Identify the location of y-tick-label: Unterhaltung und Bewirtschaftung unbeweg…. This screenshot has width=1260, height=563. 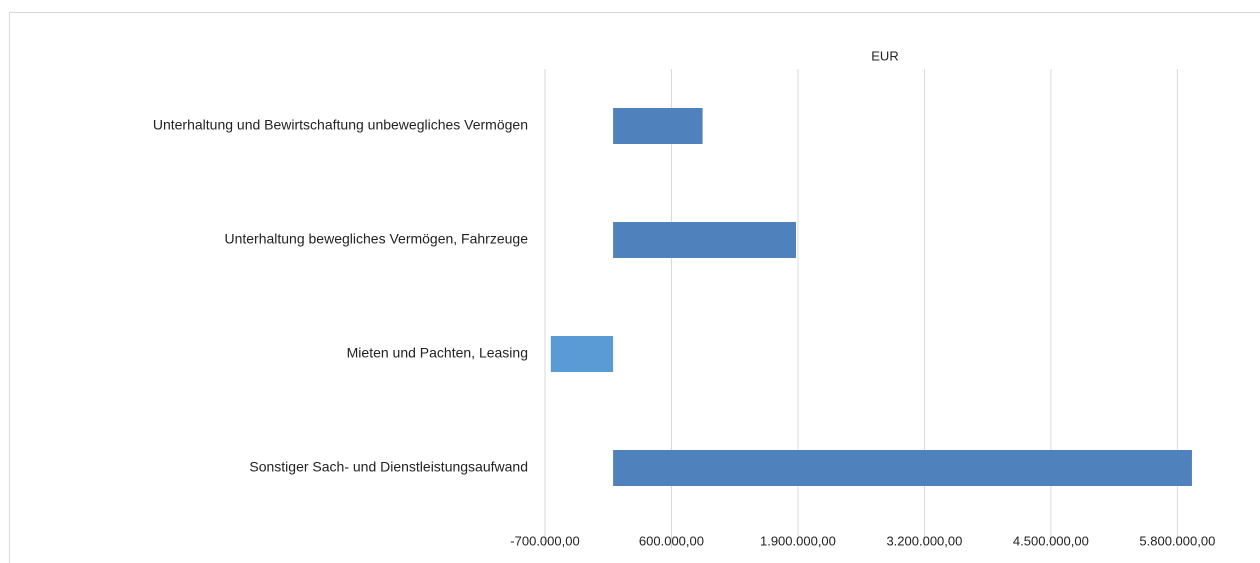
(340, 125).